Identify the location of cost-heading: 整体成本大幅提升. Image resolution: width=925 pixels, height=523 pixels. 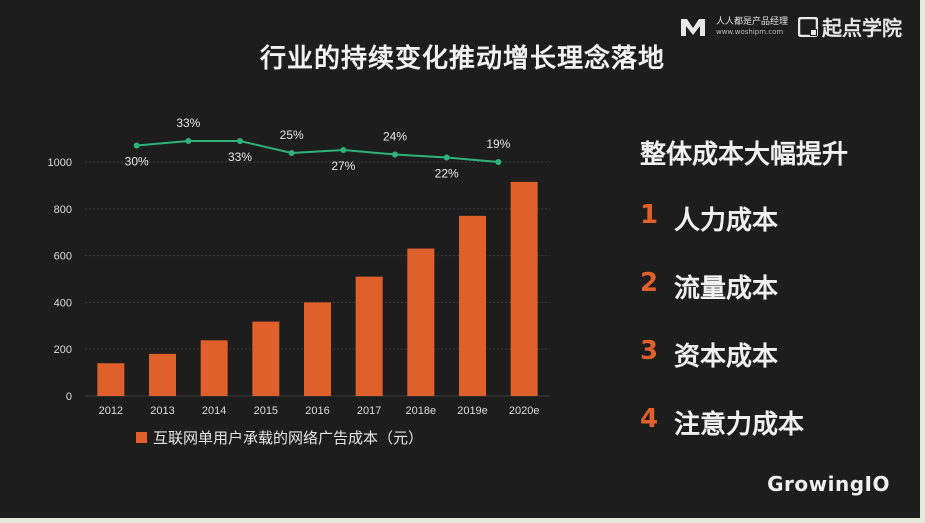
(744, 155).